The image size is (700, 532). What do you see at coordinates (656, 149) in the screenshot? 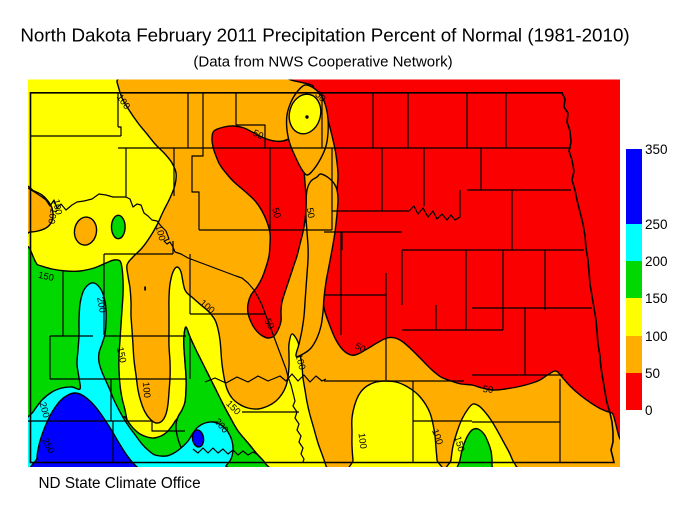
I see `svg-text: 350` at bounding box center [656, 149].